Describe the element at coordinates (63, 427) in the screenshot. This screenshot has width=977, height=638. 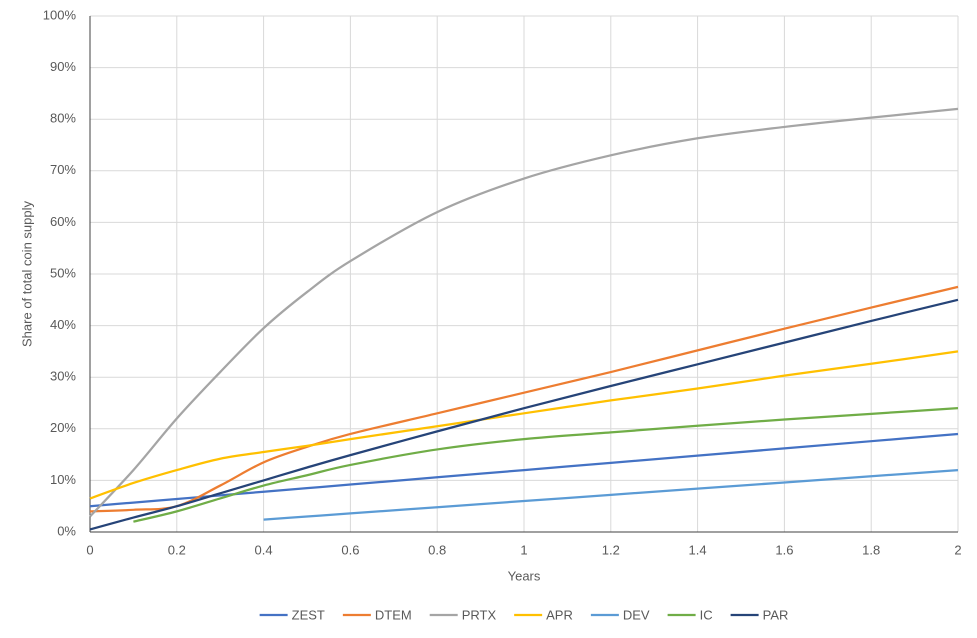
I see `y-tick-label: 20%` at that location.